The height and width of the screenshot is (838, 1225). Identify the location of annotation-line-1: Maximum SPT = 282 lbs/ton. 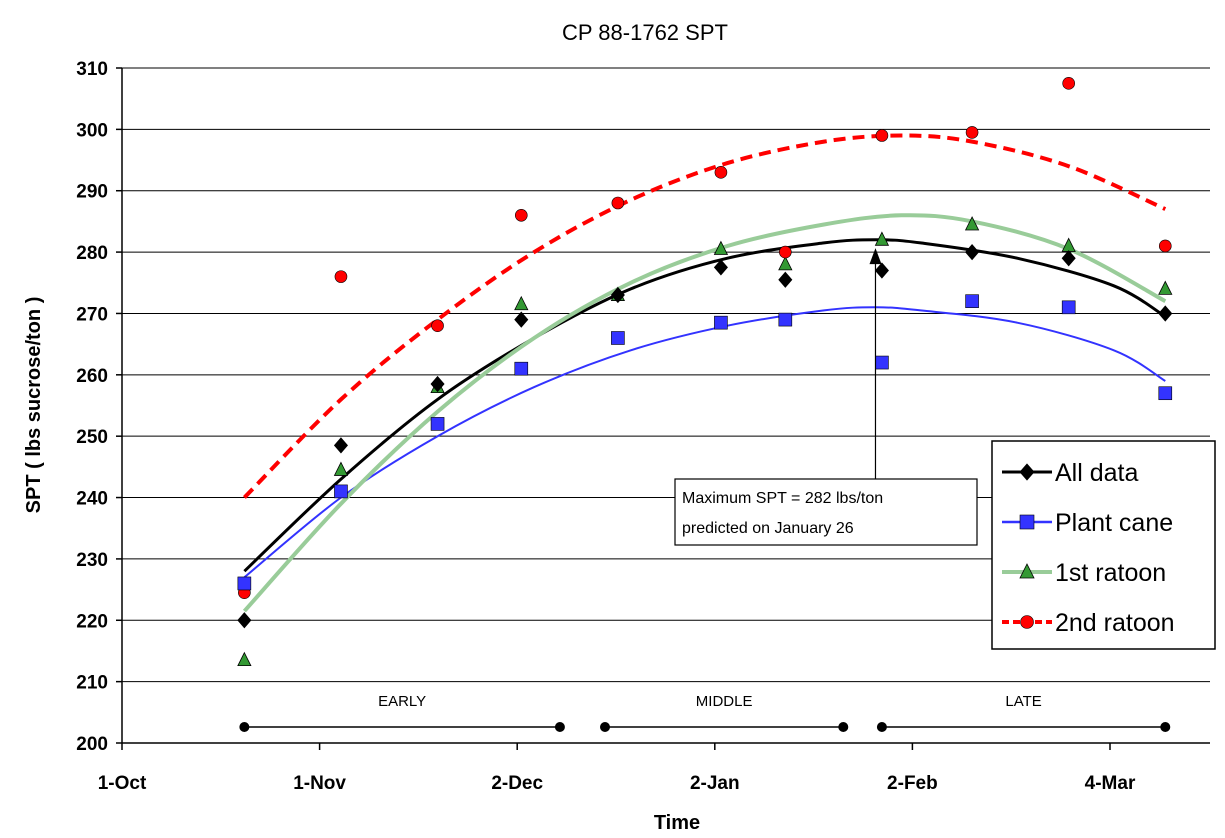
(782, 498).